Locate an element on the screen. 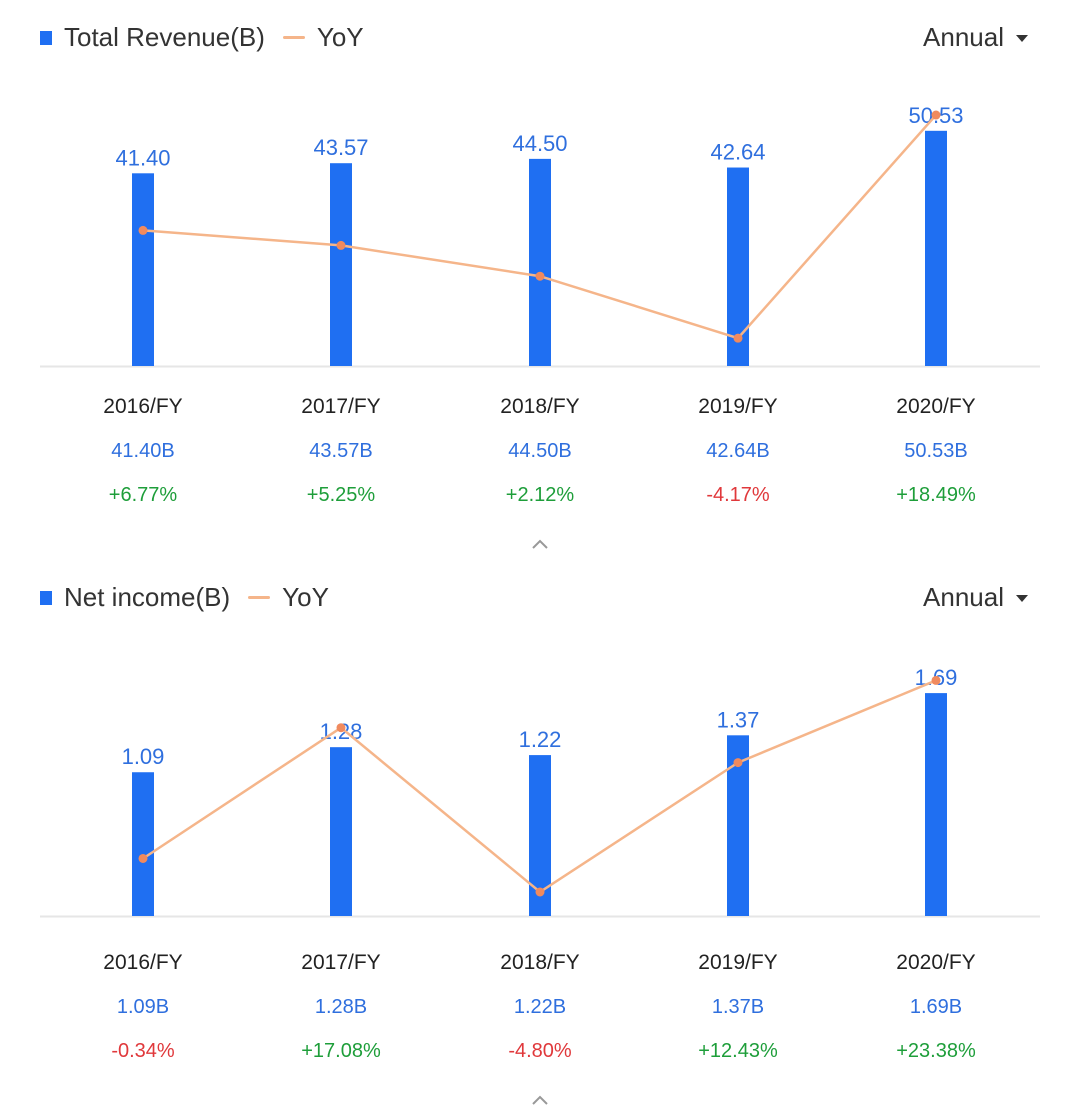 The image size is (1080, 1110). summary-column: 2019/FY 1.37B +12.43% is located at coordinates (738, 1007).